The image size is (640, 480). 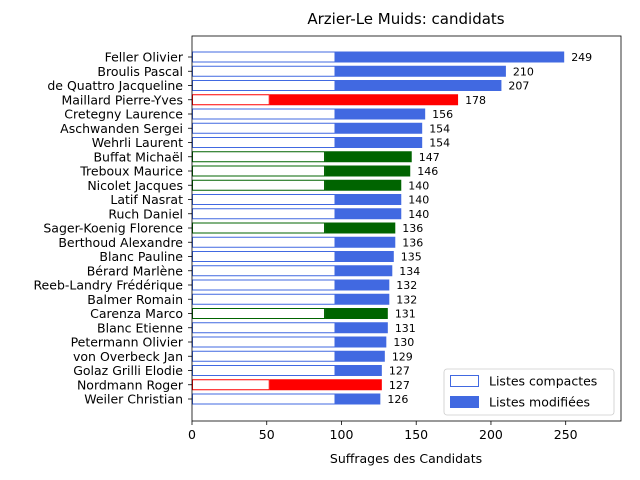 I want to click on chart-title: Arzier-Le Muids: candidats, so click(x=405, y=19).